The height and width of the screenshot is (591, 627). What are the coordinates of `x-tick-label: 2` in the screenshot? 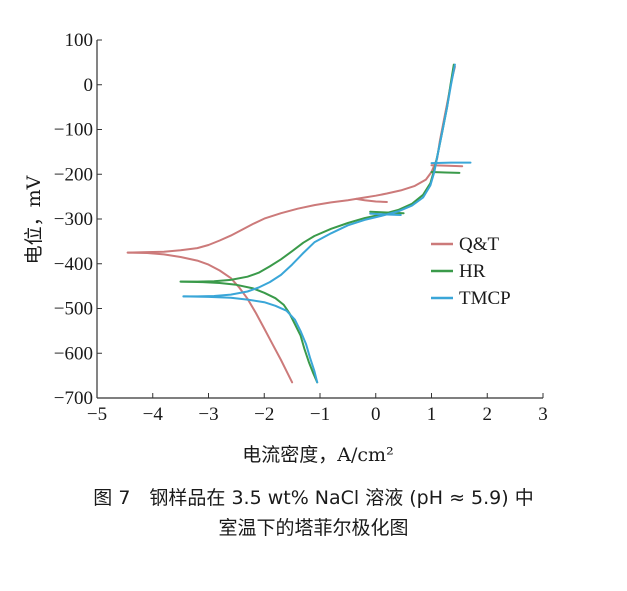 It's located at (488, 414).